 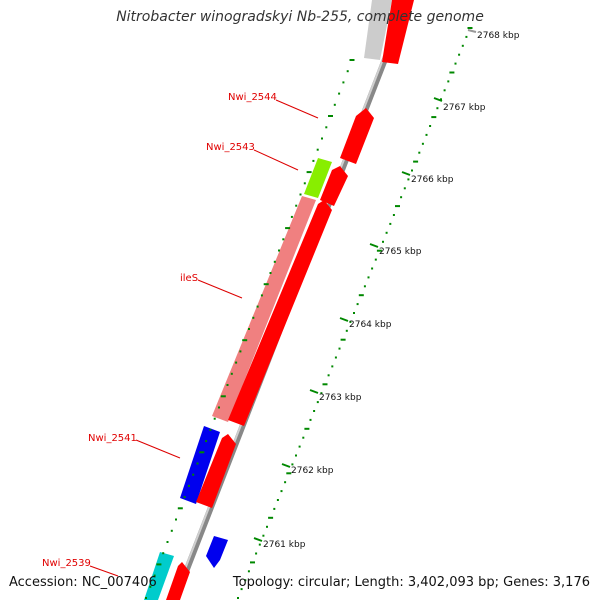 I want to click on scale-label-2768: 2768 kbp, so click(x=498, y=36).